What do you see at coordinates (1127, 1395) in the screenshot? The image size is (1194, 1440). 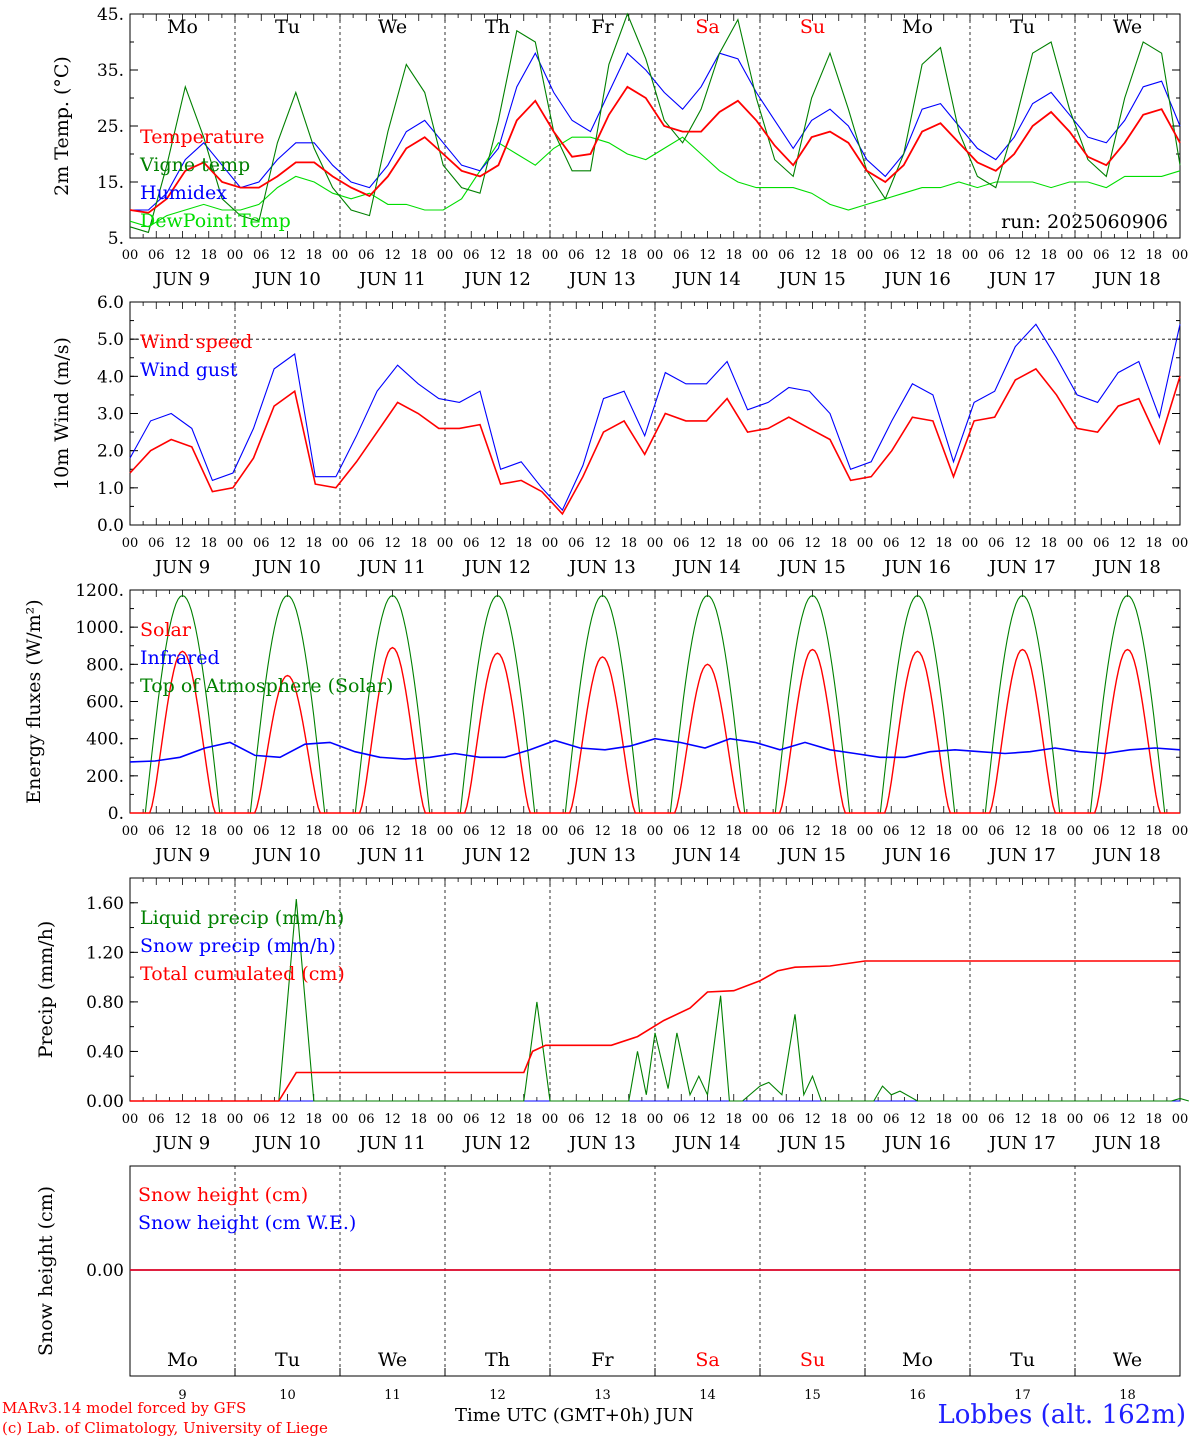 I see `day-number: 18` at bounding box center [1127, 1395].